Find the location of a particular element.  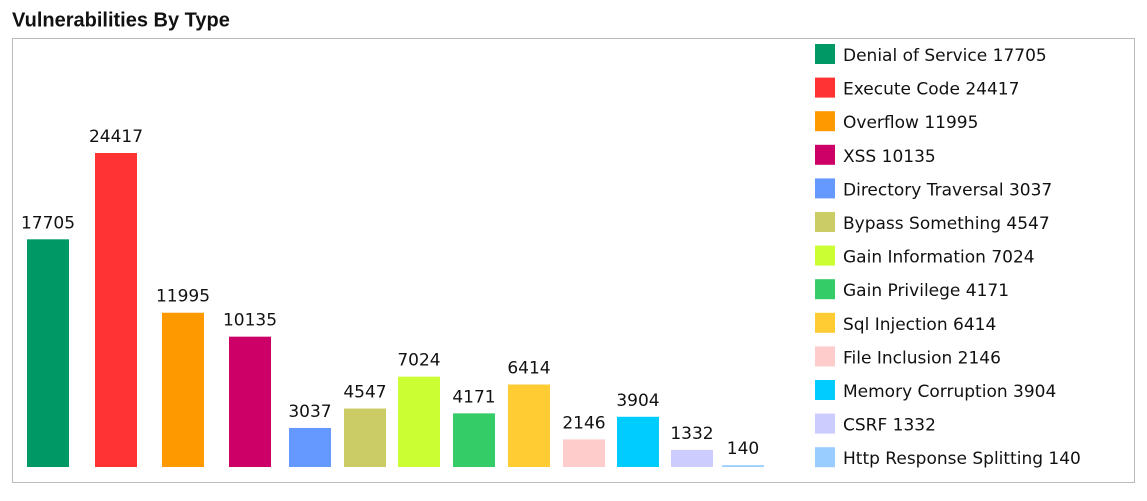

value-label: 3037 is located at coordinates (309, 412).